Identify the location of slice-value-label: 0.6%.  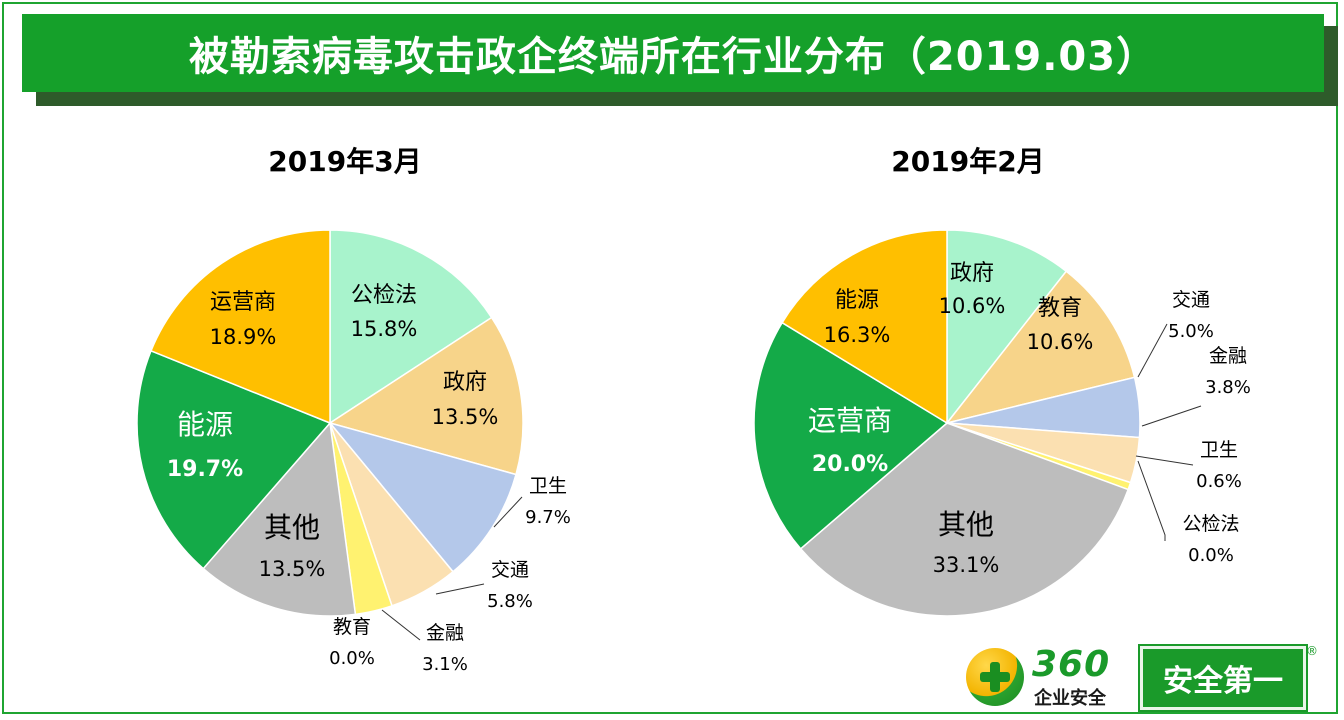
(1219, 481).